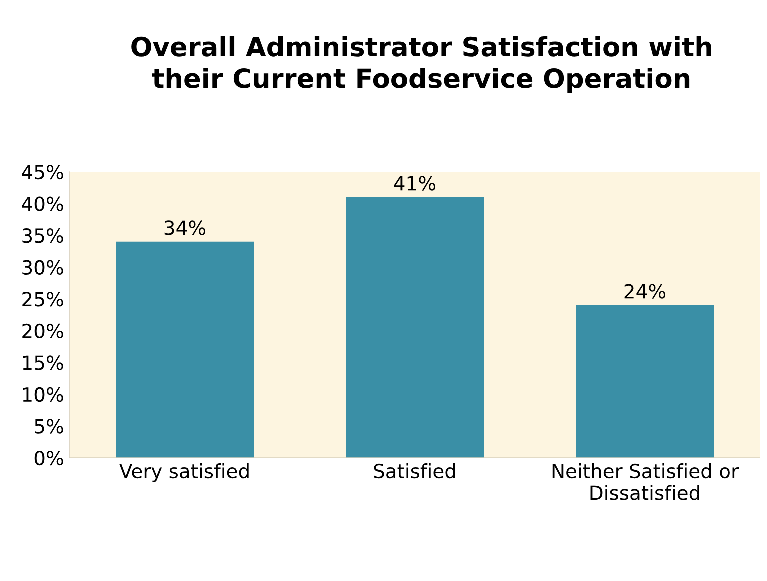 The height and width of the screenshot is (581, 767). I want to click on x-tick-label: Satisfied, so click(415, 471).